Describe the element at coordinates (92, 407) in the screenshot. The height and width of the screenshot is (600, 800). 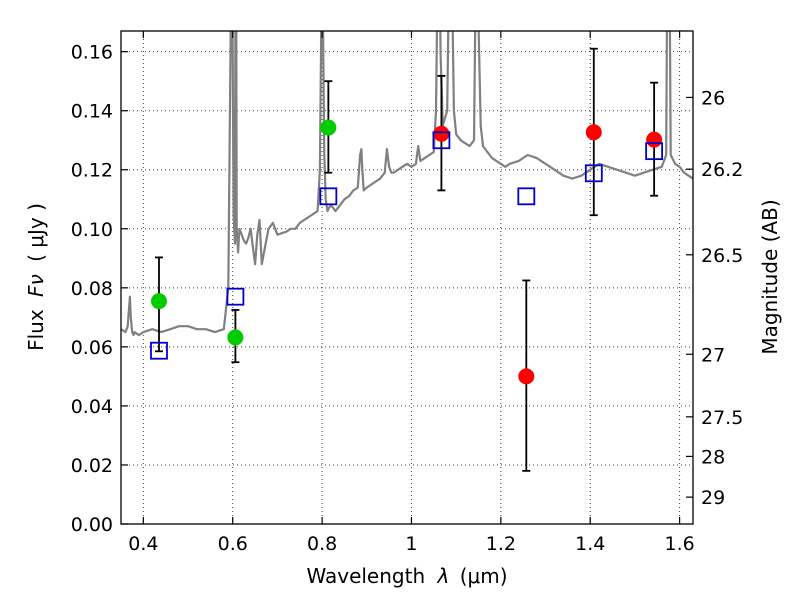
I see `y-tick-label: 0.04` at that location.